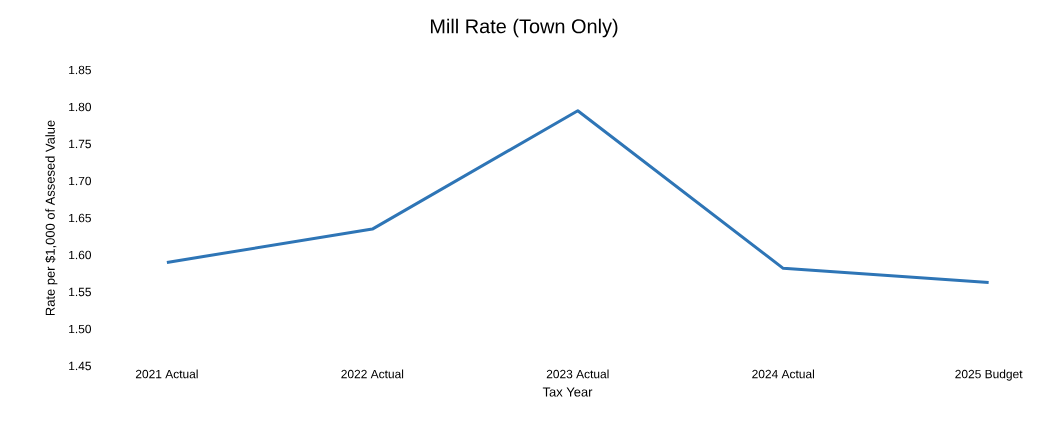 The width and height of the screenshot is (1048, 436). I want to click on x-tick-label: 2022 Actual, so click(372, 374).